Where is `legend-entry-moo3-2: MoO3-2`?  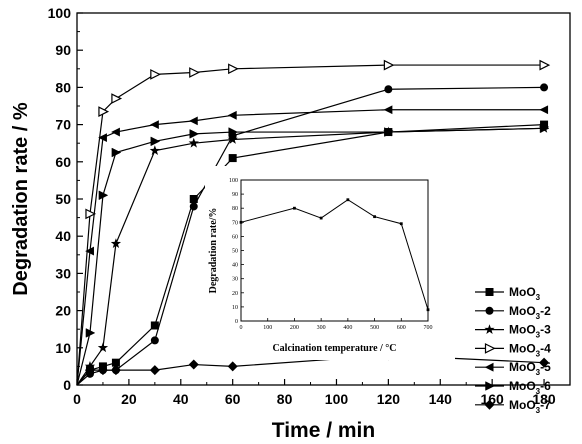
legend-entry-moo3-2: MoO3-2 is located at coordinates (513, 312).